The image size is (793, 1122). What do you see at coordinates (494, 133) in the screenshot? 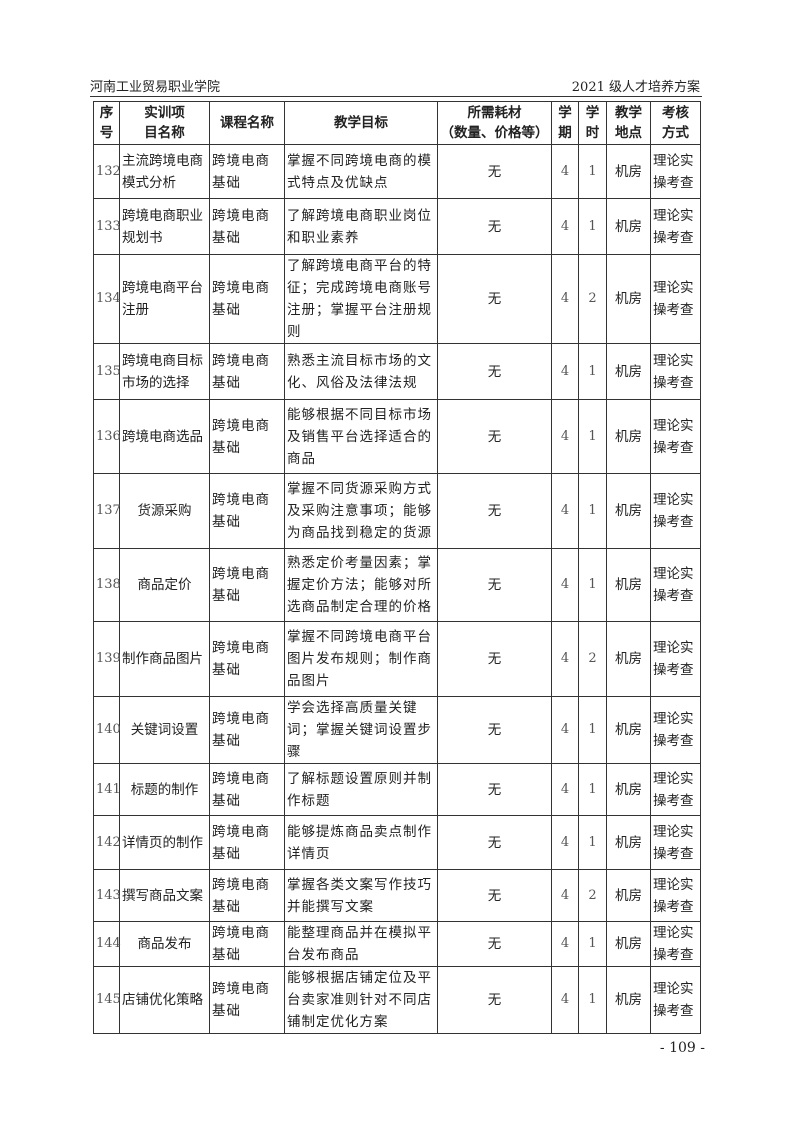
I see `column-header-line: （数量、价格等）` at bounding box center [494, 133].